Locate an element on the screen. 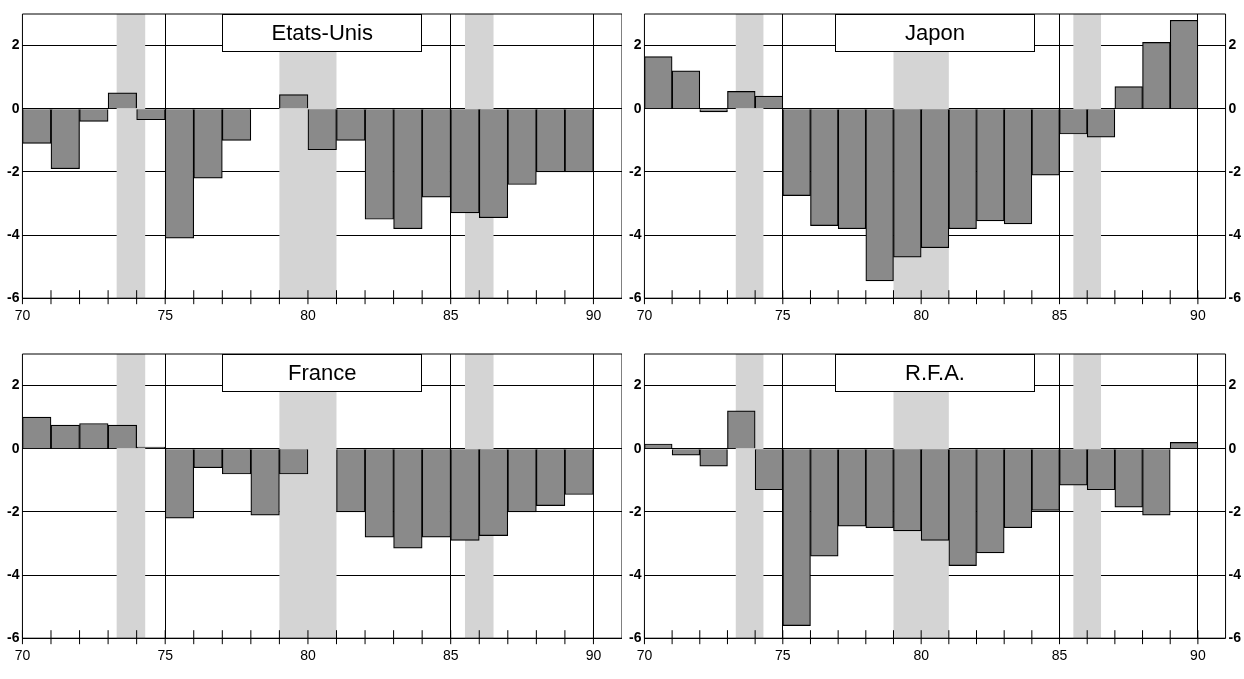 The width and height of the screenshot is (1244, 679). title-box: Etats-Unis is located at coordinates (322, 33).